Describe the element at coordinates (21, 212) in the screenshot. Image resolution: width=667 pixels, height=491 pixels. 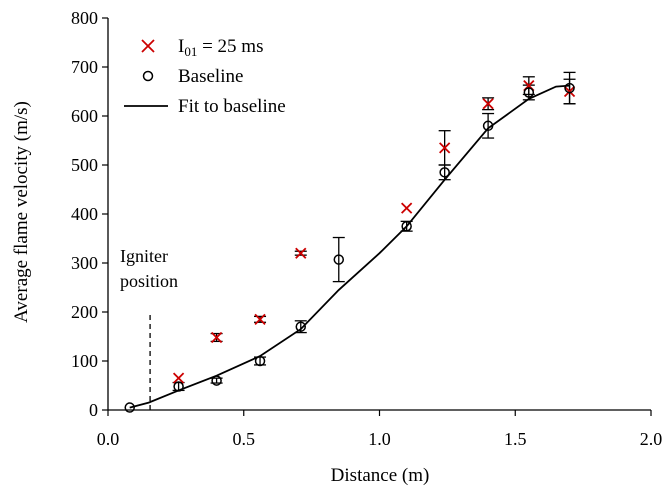
I see `y-axis-label: Average flame velocity (m/s)` at that location.